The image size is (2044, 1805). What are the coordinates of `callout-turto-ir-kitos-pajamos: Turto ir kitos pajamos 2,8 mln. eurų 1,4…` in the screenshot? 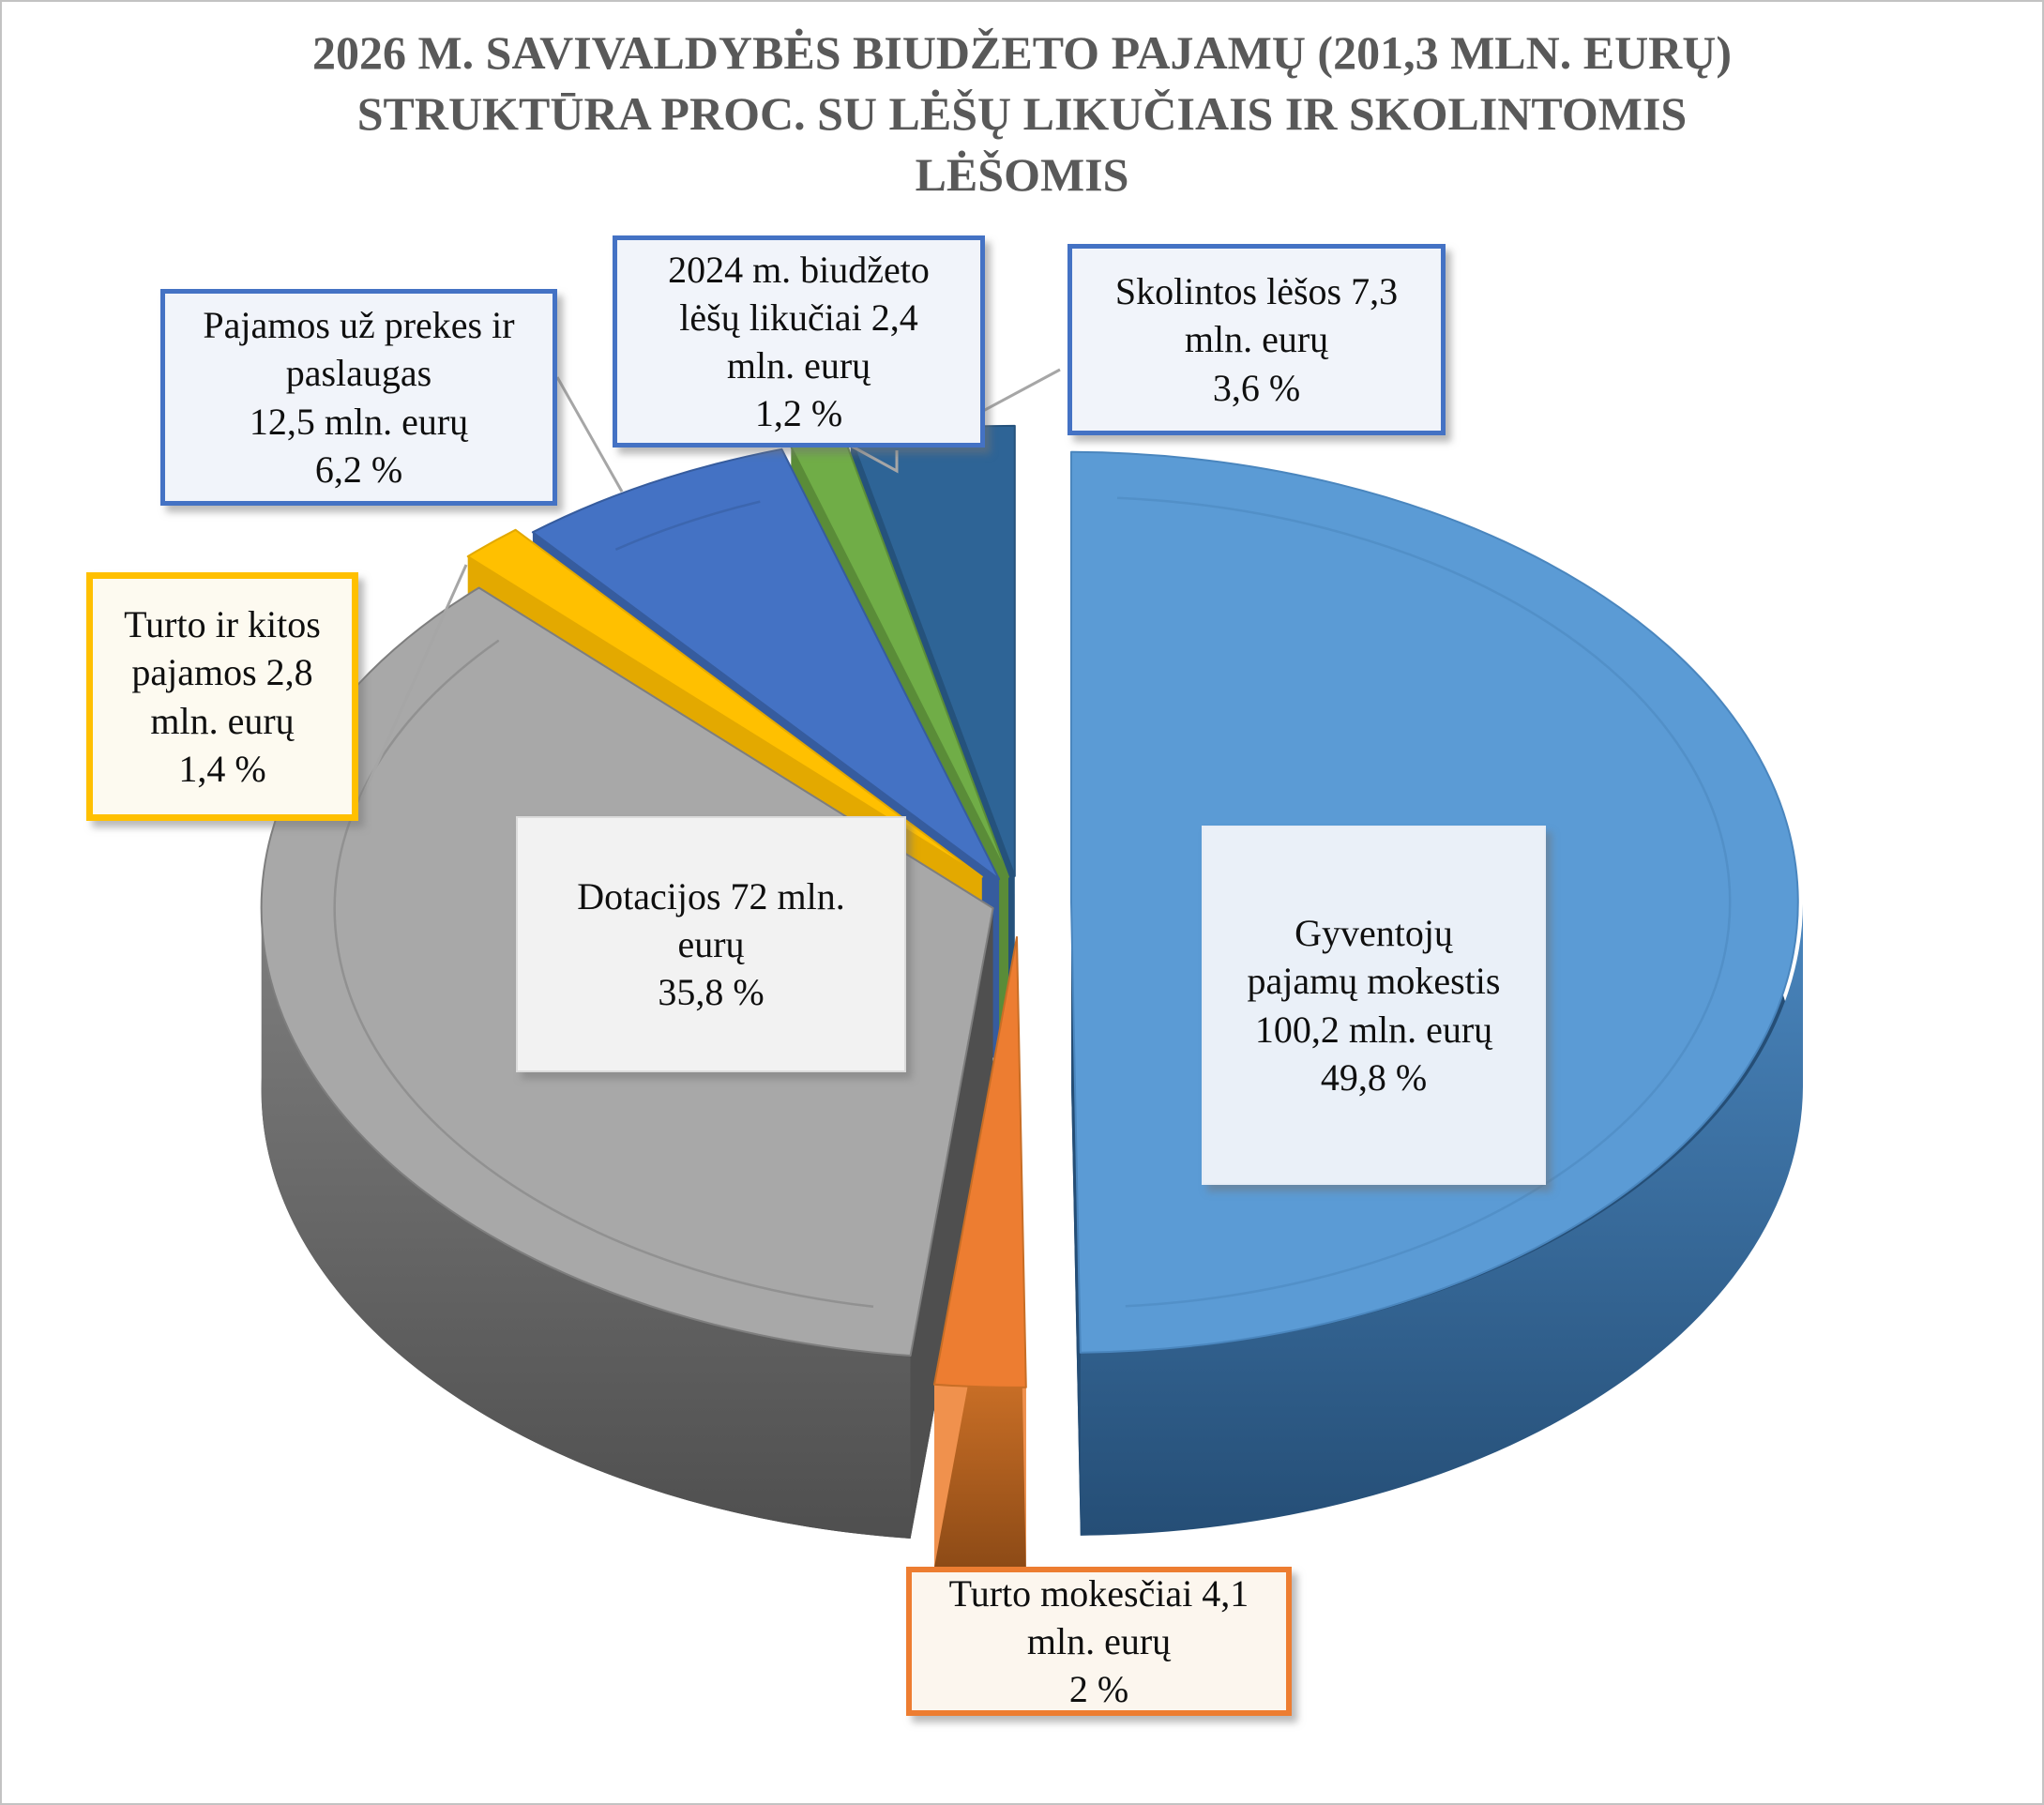 It's located at (222, 696).